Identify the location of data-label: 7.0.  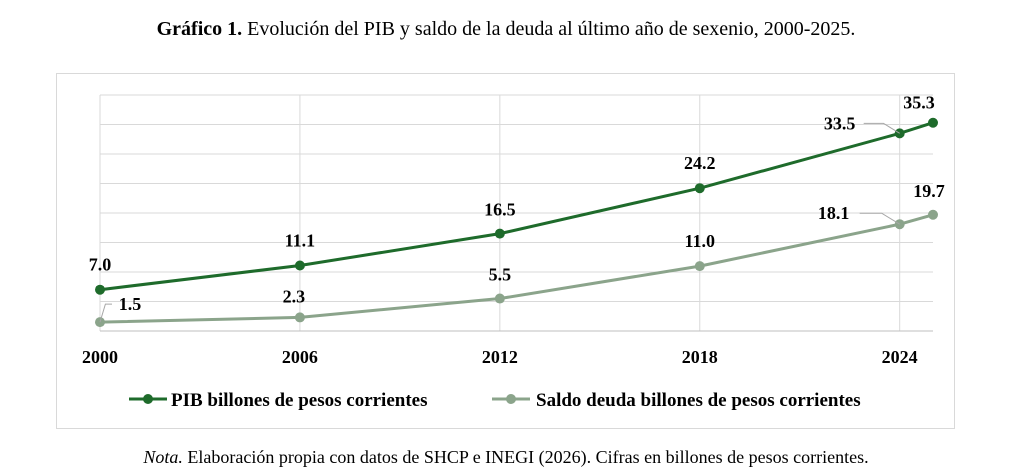
(100, 265).